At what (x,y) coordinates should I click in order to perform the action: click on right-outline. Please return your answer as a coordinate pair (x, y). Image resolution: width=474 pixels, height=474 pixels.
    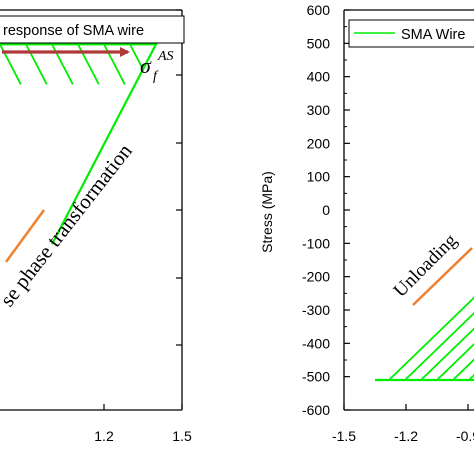
    Looking at the image, I should click on (424, 380).